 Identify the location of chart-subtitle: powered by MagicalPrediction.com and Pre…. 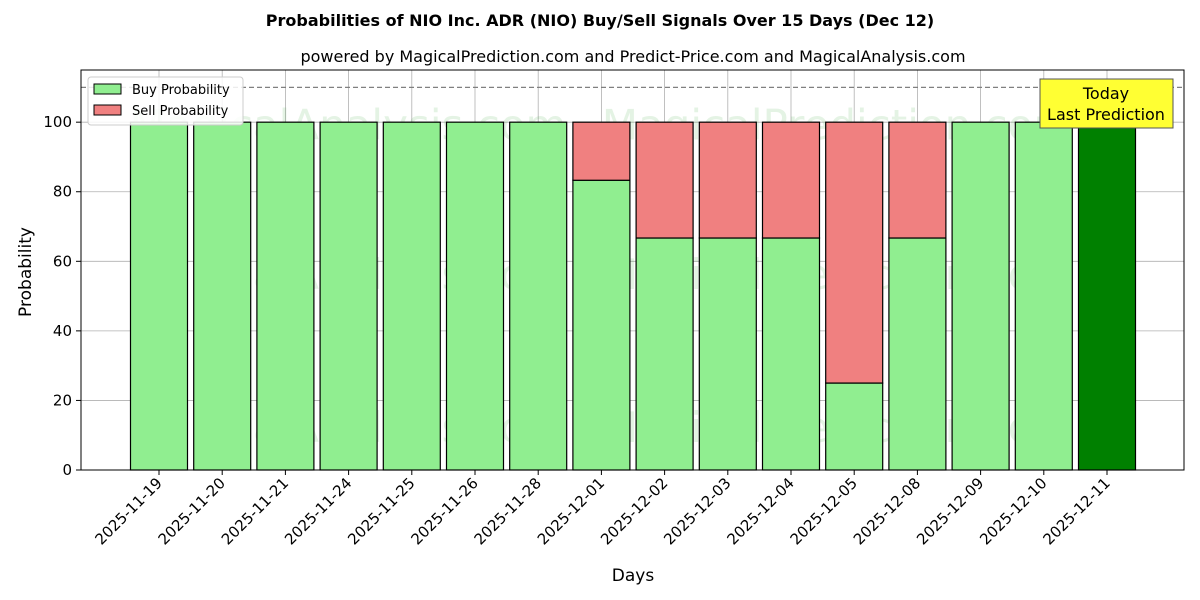
(632, 56).